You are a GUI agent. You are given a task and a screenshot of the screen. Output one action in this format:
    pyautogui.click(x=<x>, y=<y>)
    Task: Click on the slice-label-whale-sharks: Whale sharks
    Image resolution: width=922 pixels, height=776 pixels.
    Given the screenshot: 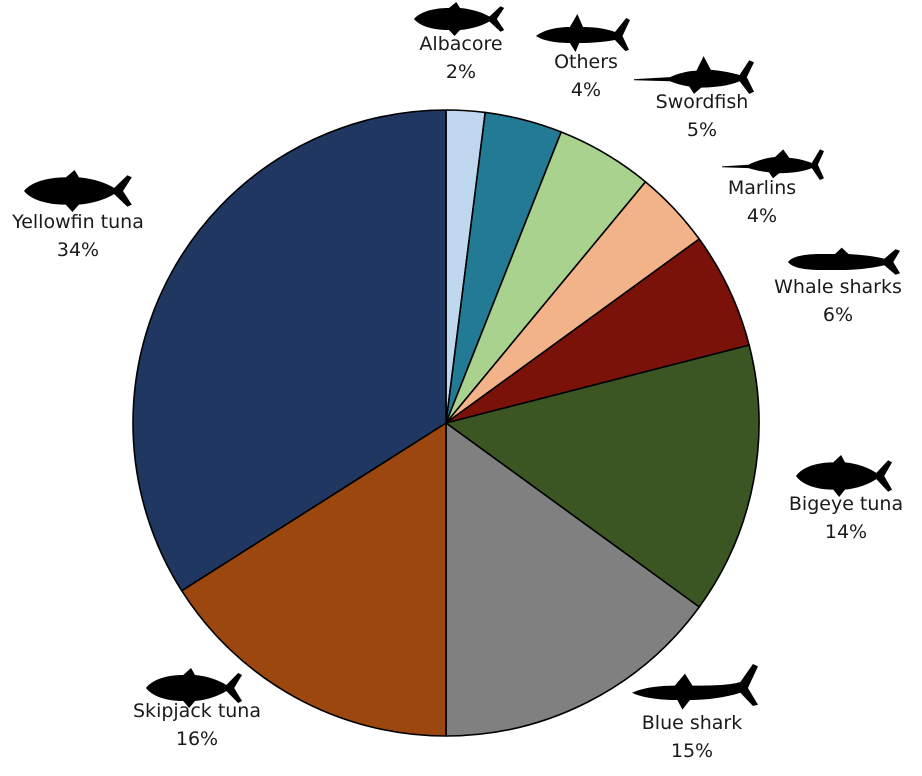 What is the action you would take?
    pyautogui.click(x=838, y=287)
    